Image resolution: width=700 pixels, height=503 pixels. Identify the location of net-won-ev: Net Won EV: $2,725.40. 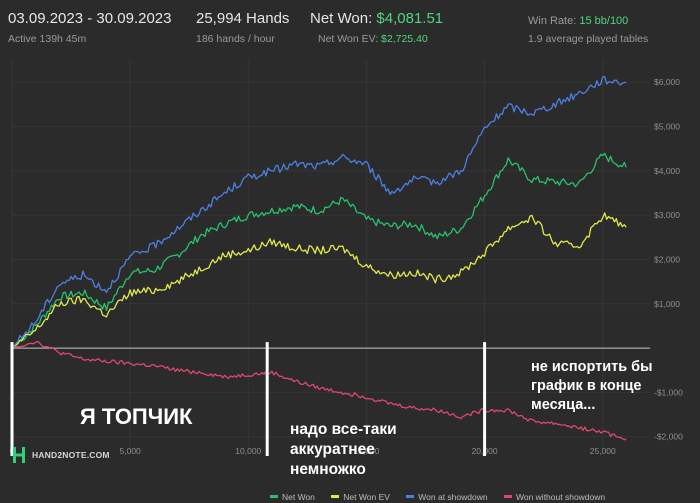
(373, 39).